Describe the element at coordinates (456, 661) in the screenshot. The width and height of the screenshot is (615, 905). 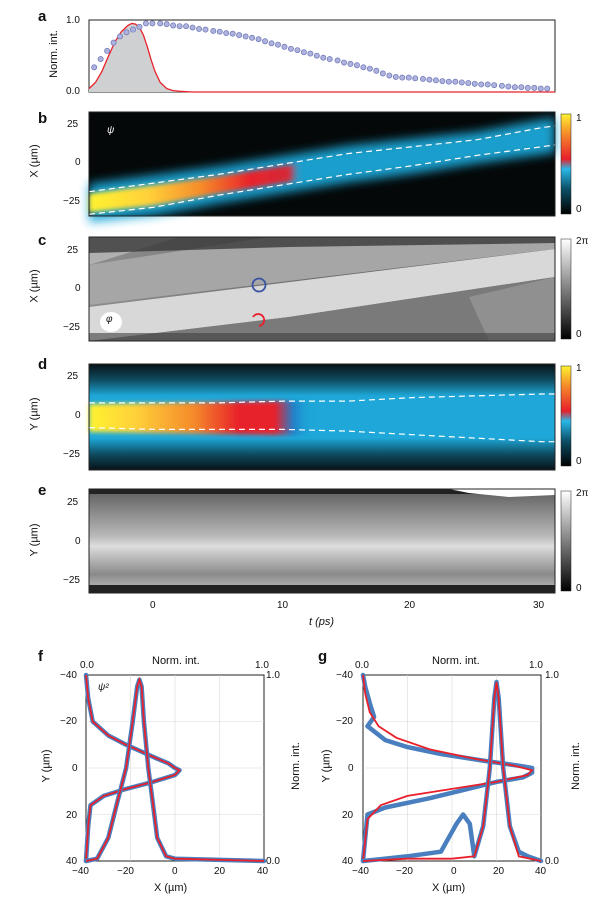
I see `panel-g-top-label: Norm. int.` at that location.